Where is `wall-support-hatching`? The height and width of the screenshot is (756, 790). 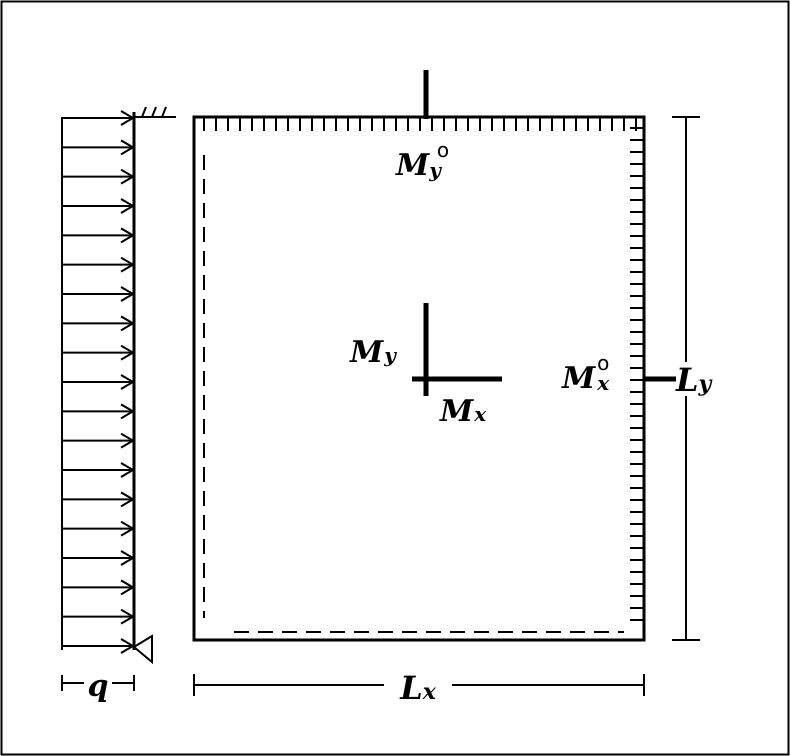
wall-support-hatching is located at coordinates (155, 112).